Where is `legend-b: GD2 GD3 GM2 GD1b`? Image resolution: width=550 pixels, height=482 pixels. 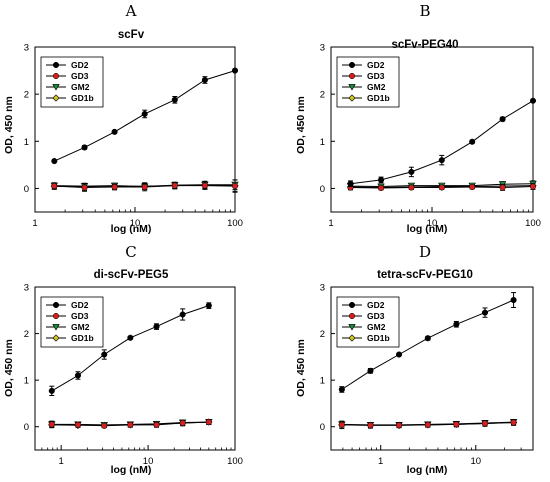 legend-b: GD2 GD3 GM2 GD1b is located at coordinates (368, 82).